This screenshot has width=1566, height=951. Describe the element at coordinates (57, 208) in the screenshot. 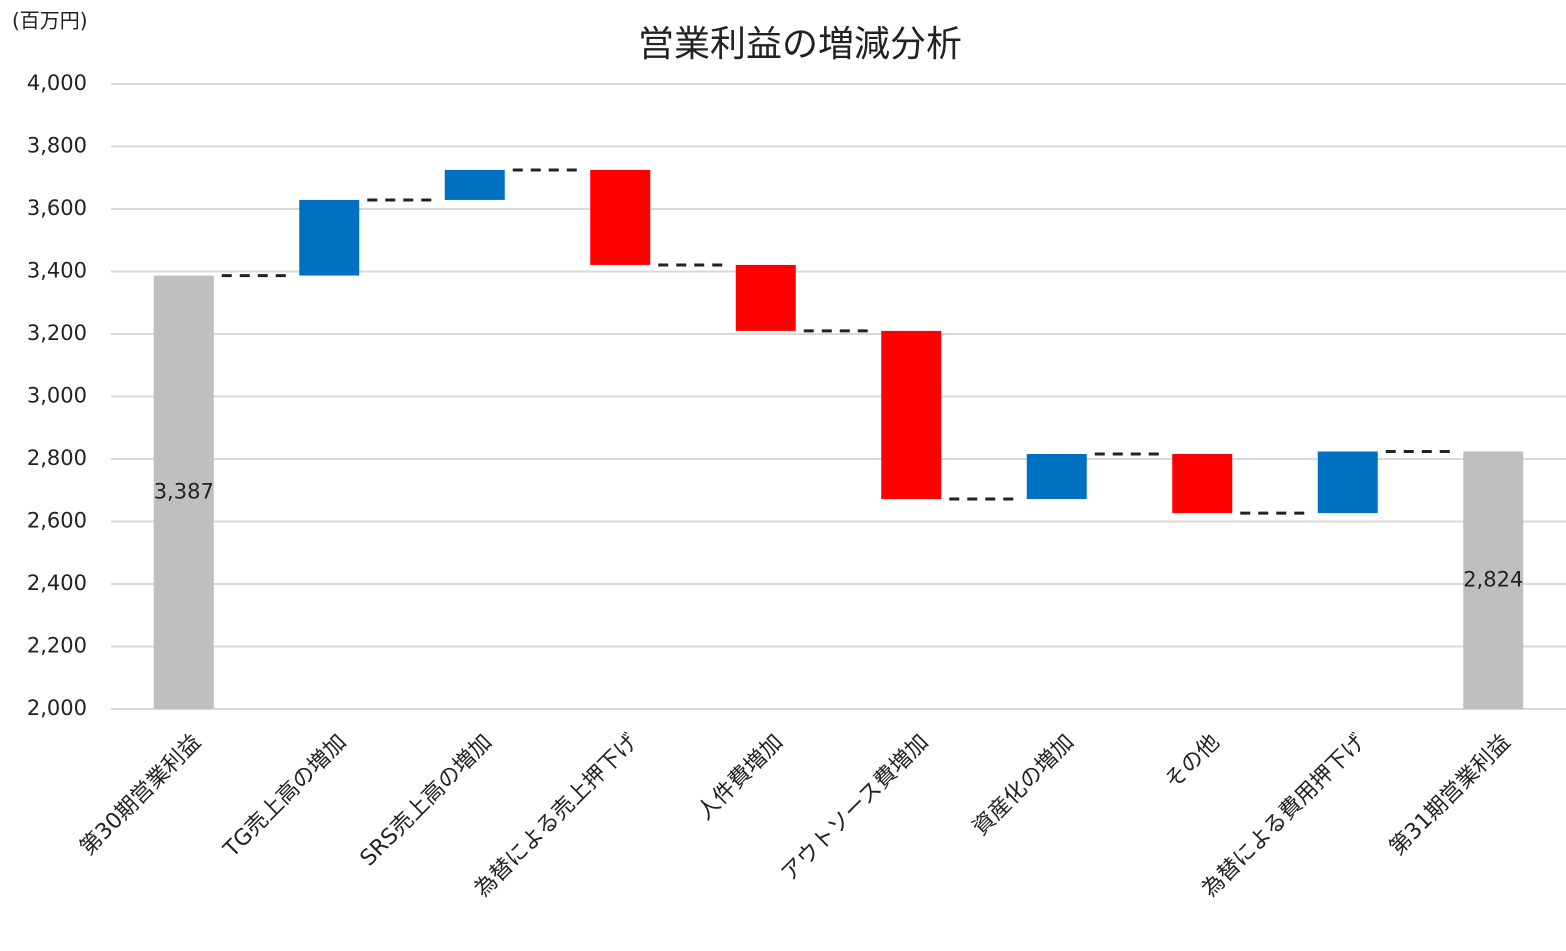

I see `y-tick-label: 3,600` at that location.